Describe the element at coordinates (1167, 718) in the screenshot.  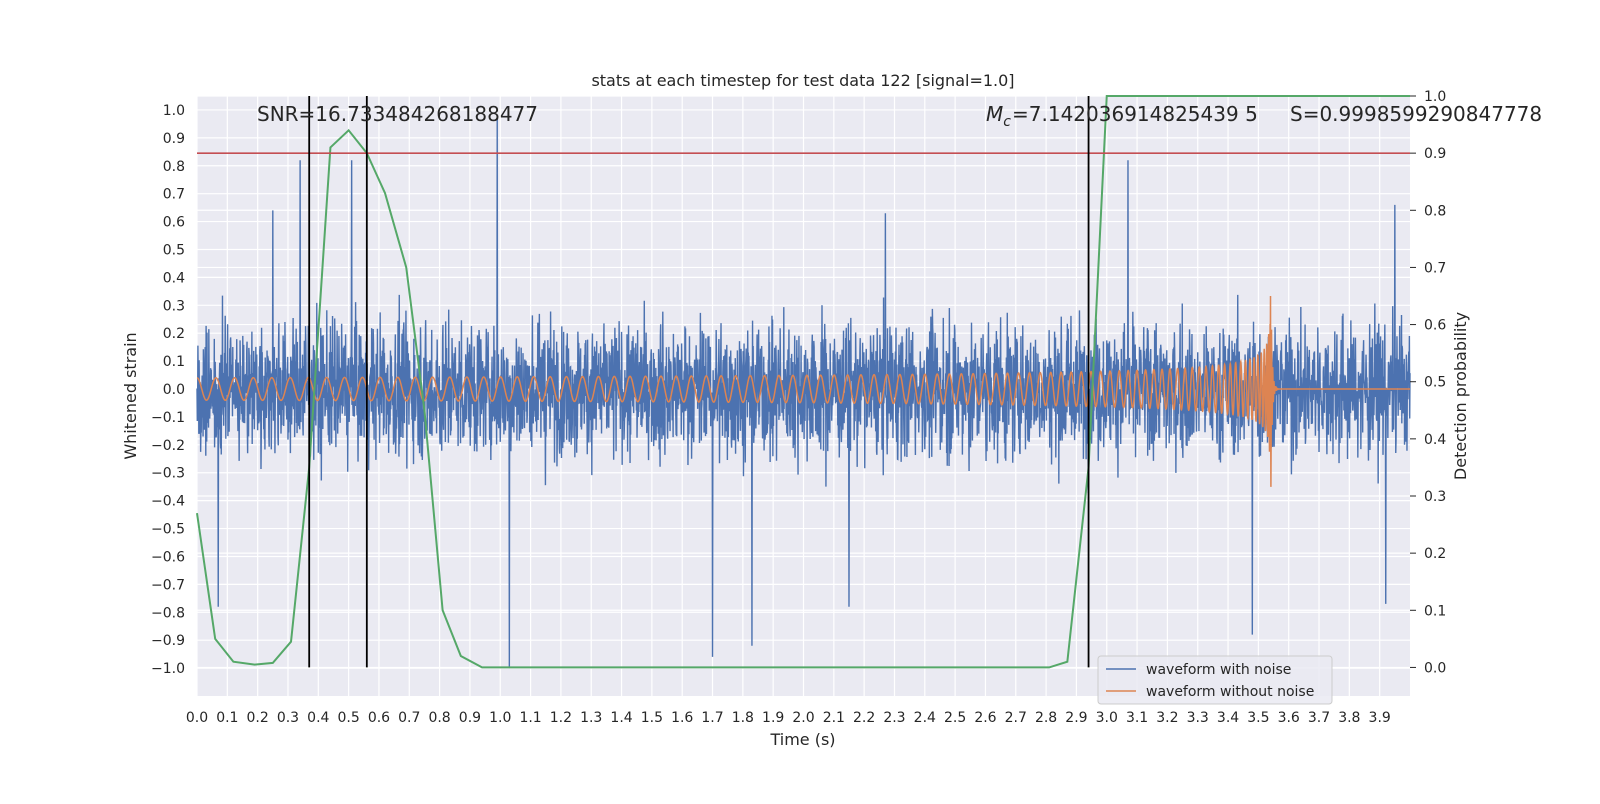
I see `x-tick-label: 3.2` at that location.